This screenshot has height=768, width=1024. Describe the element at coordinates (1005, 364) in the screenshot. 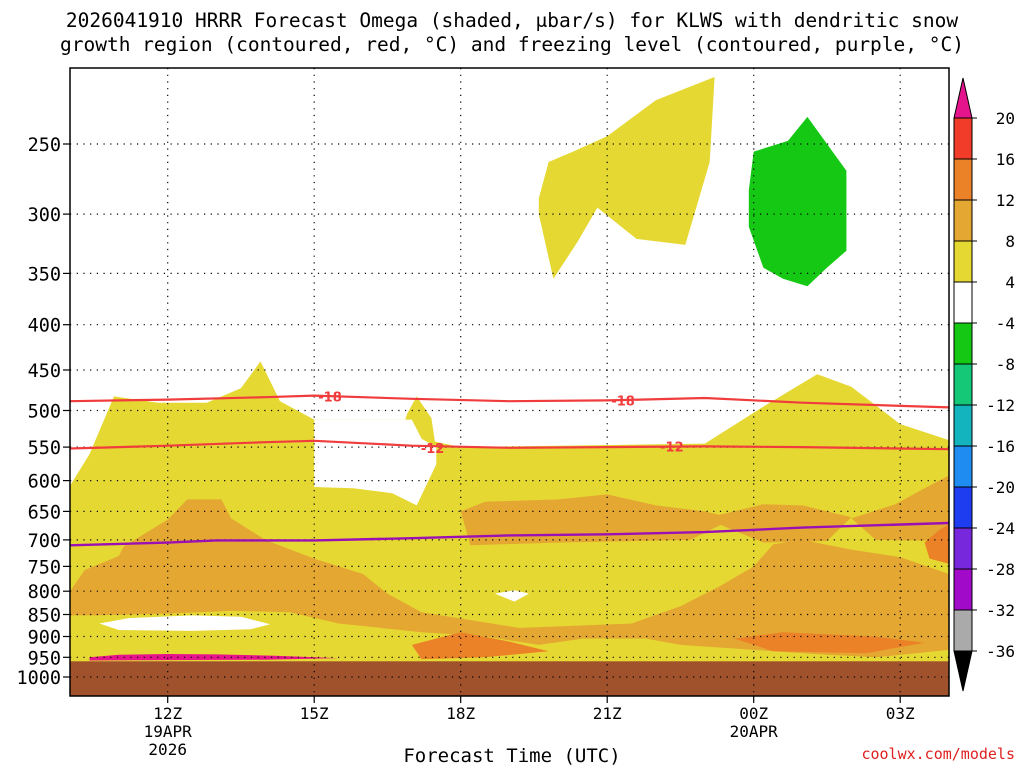

I see `colorbar-label-6: -8` at that location.